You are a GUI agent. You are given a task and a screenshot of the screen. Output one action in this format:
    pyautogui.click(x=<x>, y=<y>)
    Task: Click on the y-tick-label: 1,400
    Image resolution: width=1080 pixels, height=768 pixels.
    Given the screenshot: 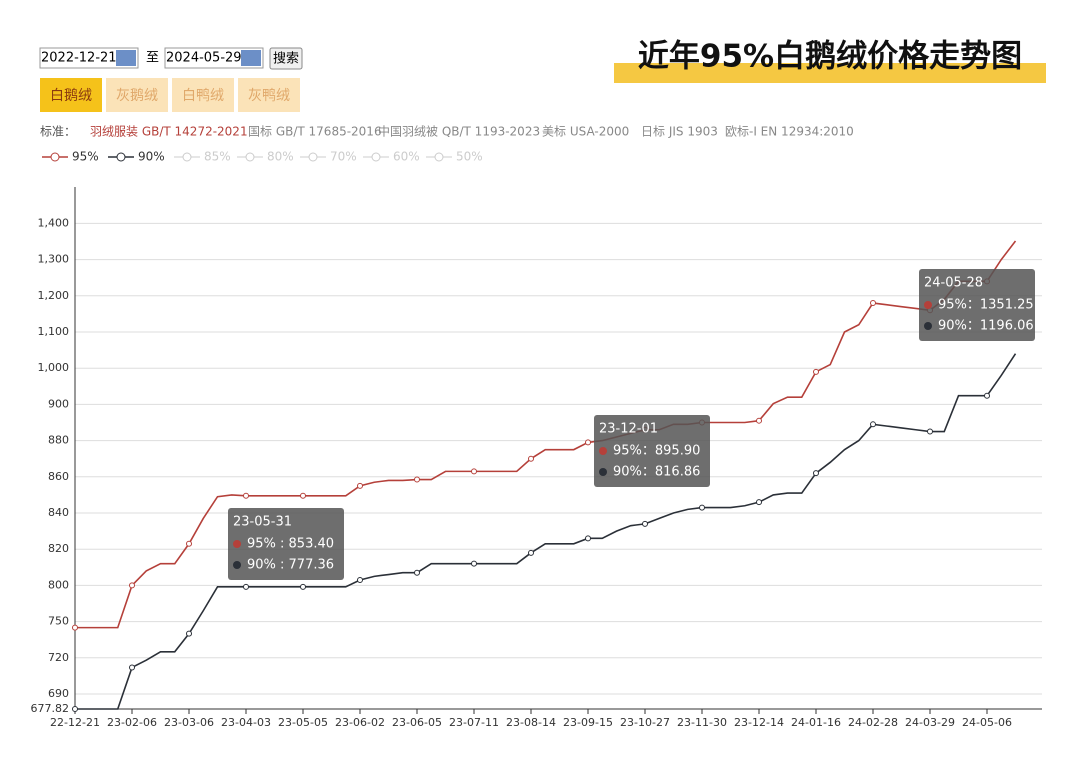 What is the action you would take?
    pyautogui.click(x=54, y=222)
    